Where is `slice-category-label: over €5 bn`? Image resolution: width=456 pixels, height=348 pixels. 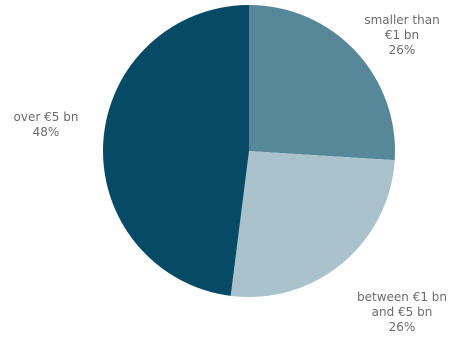 slice-category-label: over €5 bn is located at coordinates (46, 117).